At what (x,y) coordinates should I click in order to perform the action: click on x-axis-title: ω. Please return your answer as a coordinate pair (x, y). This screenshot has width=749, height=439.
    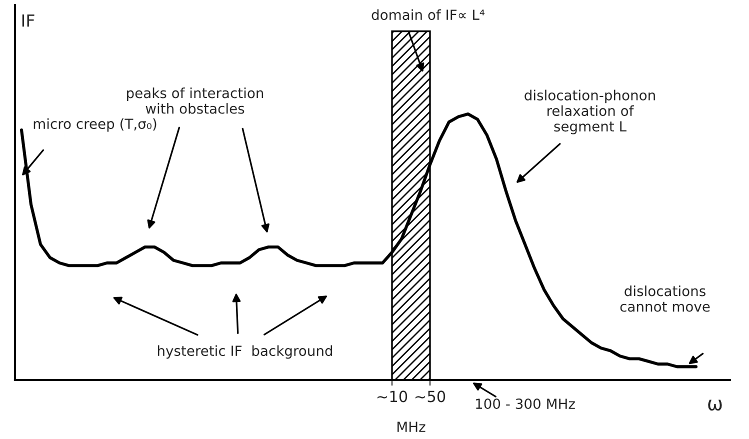
    Looking at the image, I should click on (715, 405).